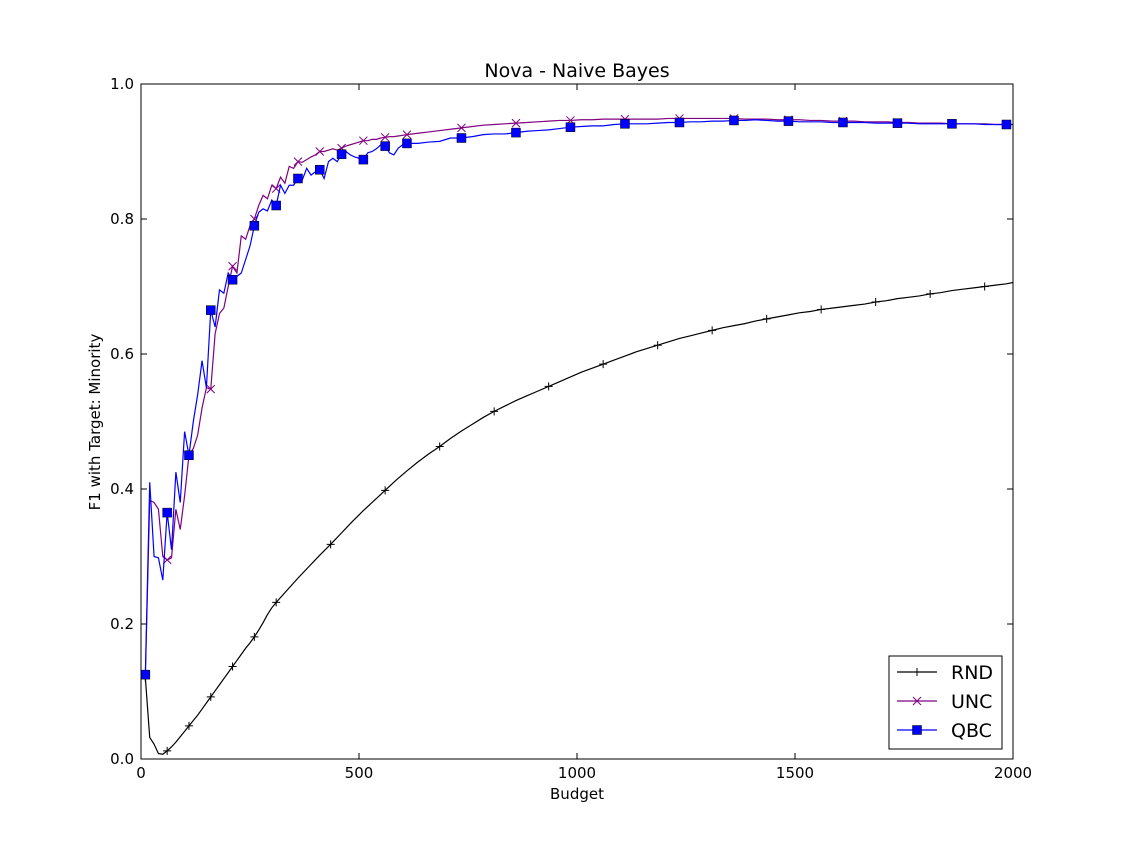  Describe the element at coordinates (577, 794) in the screenshot. I see `x-axis-label: Budget` at that location.